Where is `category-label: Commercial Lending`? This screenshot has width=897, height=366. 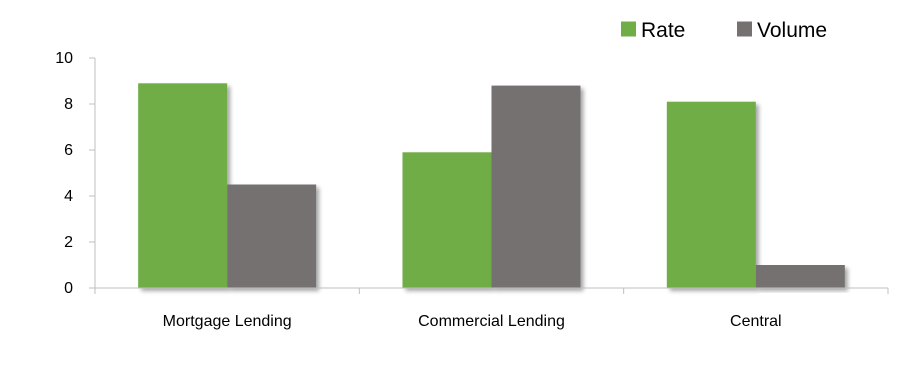
category-label: Commercial Lending is located at coordinates (491, 321).